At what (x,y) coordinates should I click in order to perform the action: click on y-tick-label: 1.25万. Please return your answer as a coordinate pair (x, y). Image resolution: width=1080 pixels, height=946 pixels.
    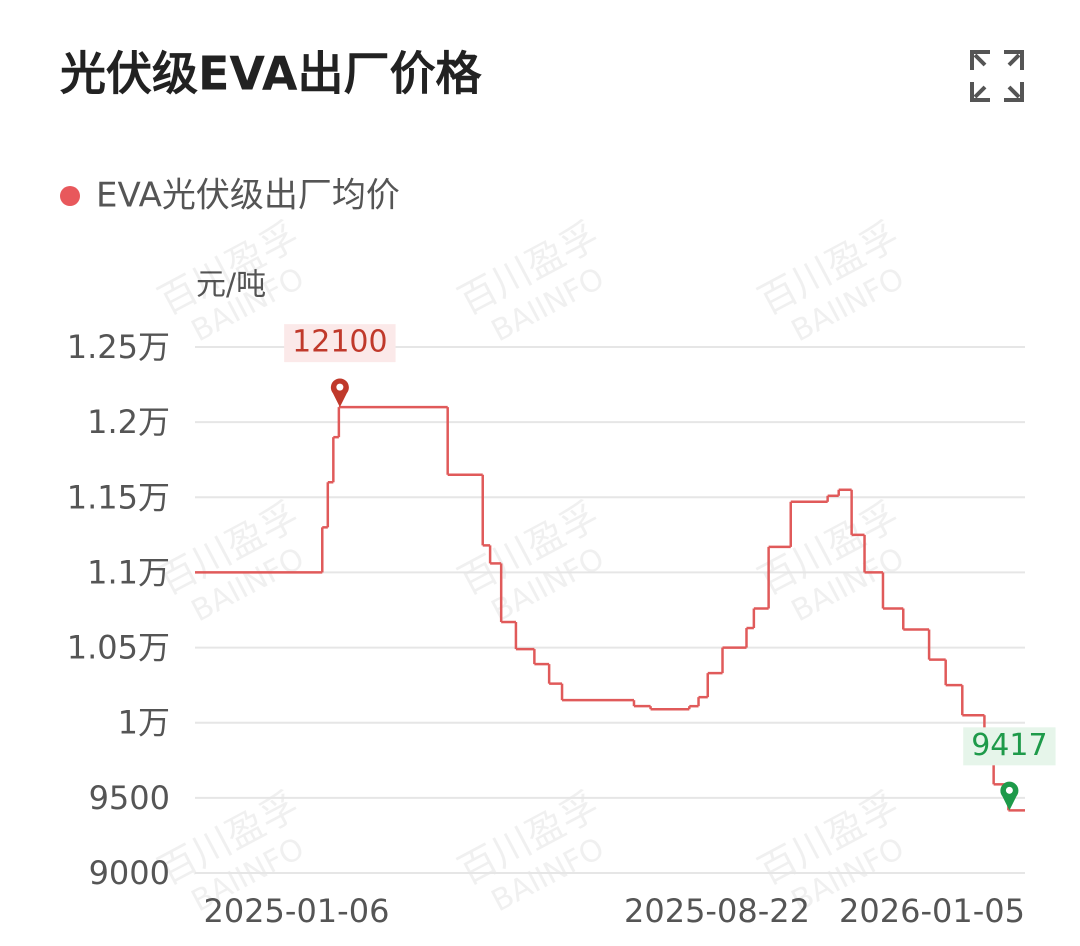
    Looking at the image, I should click on (118, 347).